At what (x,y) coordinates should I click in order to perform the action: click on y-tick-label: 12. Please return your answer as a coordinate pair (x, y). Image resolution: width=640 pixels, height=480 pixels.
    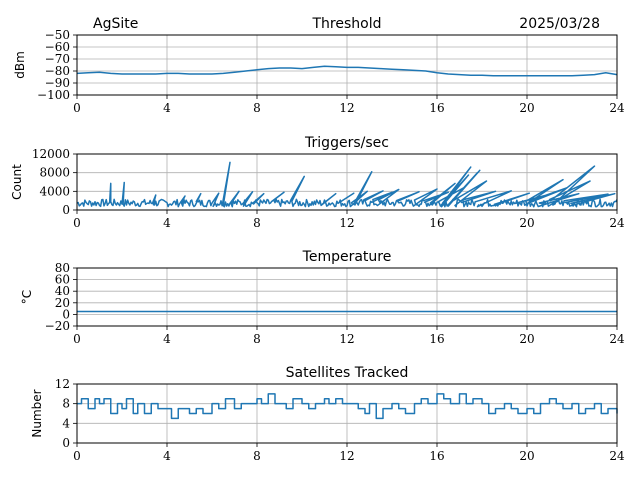
    Looking at the image, I should click on (62, 384).